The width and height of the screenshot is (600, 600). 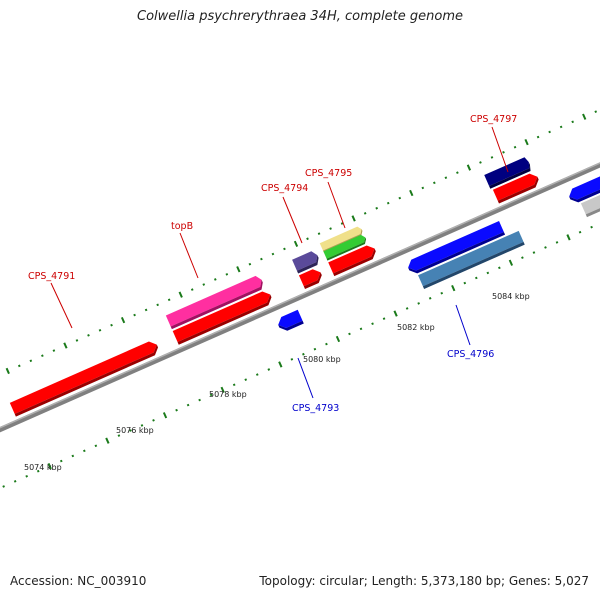 What do you see at coordinates (135, 430) in the screenshot?
I see `kbp-label-5076: 5076 kbp` at bounding box center [135, 430].